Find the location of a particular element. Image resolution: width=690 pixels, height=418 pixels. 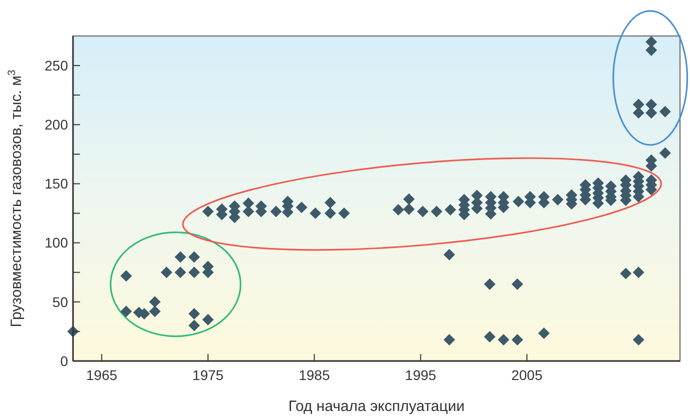

x-axis-title: Год начала эксплуатации is located at coordinates (376, 406).